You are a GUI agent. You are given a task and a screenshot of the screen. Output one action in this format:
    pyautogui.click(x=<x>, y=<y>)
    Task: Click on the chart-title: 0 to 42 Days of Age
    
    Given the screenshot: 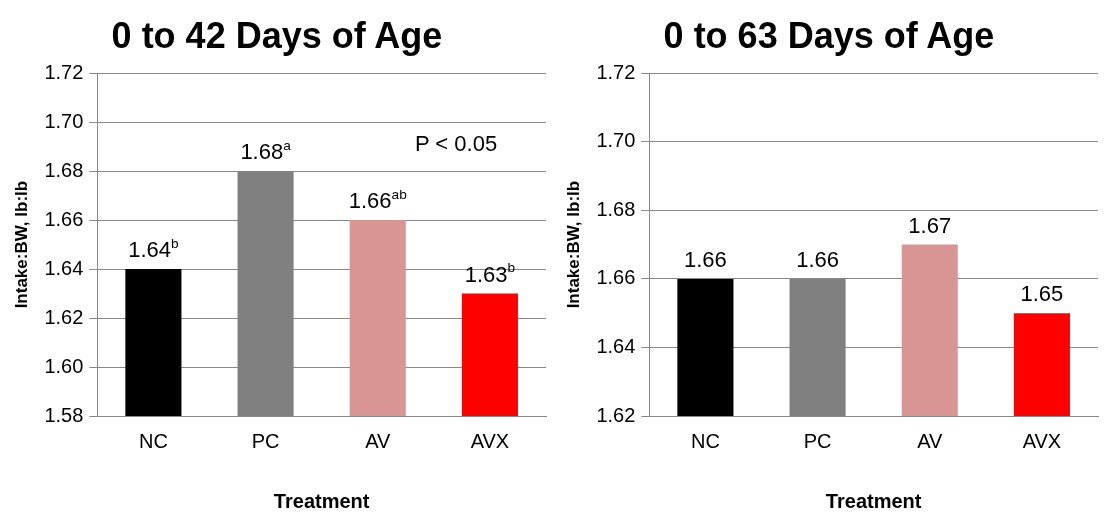 What is the action you would take?
    pyautogui.click(x=277, y=35)
    